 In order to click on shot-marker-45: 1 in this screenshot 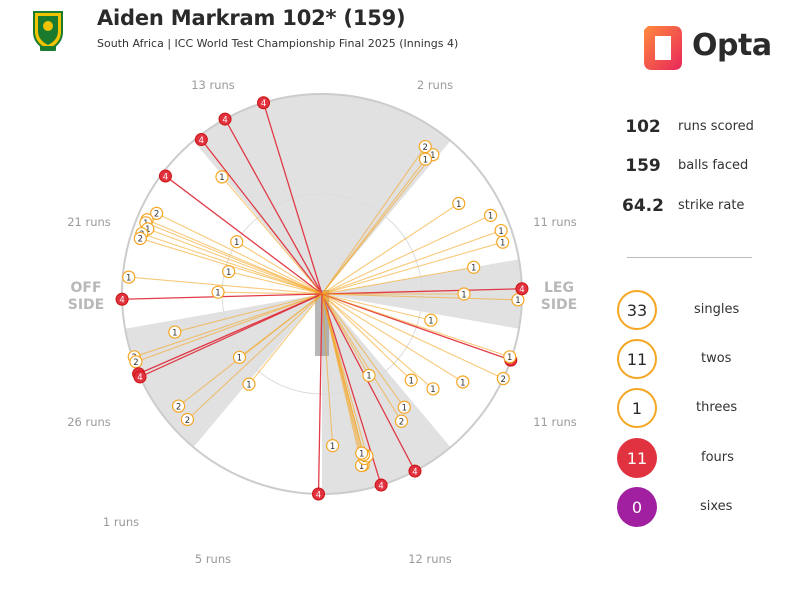, I will do `click(175, 332)`.